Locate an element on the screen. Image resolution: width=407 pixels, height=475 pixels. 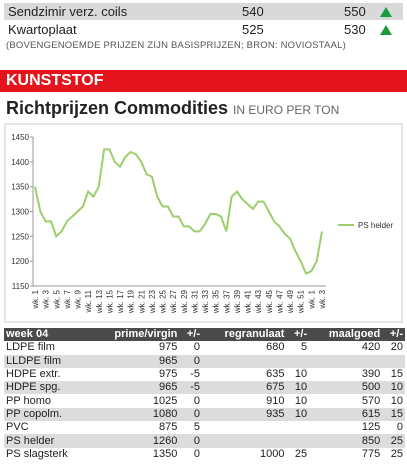
section-header: KUNSTSTOF is located at coordinates (203, 81).